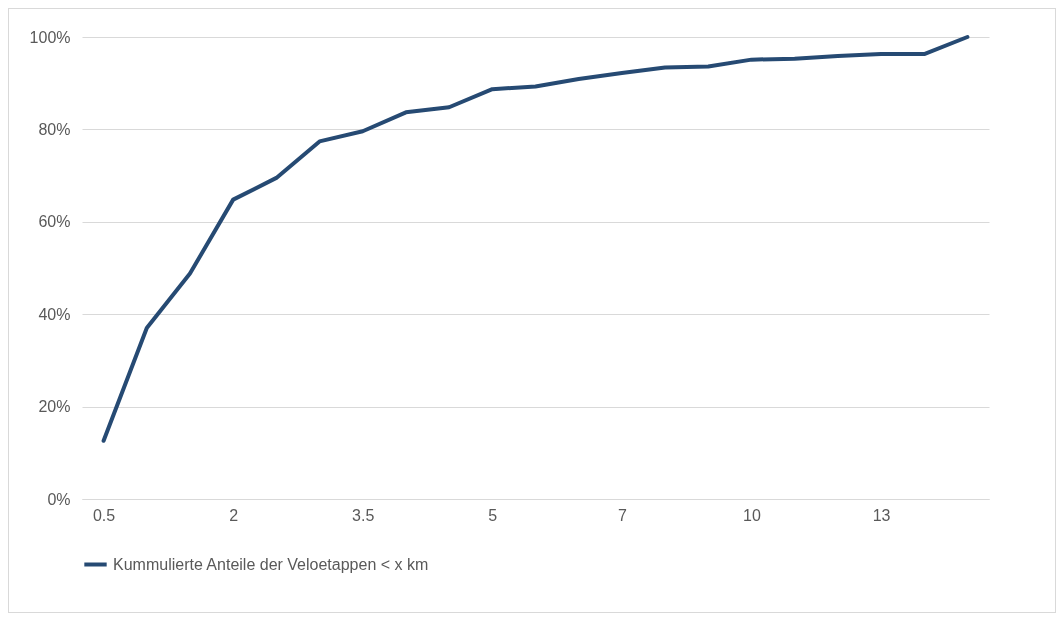  I want to click on y-tick-label: 60%, so click(54, 222).